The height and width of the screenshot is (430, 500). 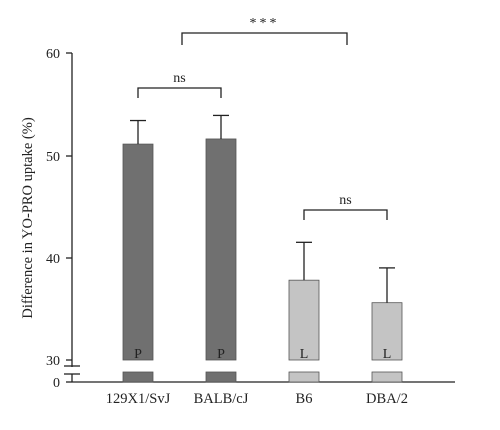 What do you see at coordinates (53, 259) in the screenshot?
I see `y-tick-label: 40` at bounding box center [53, 259].